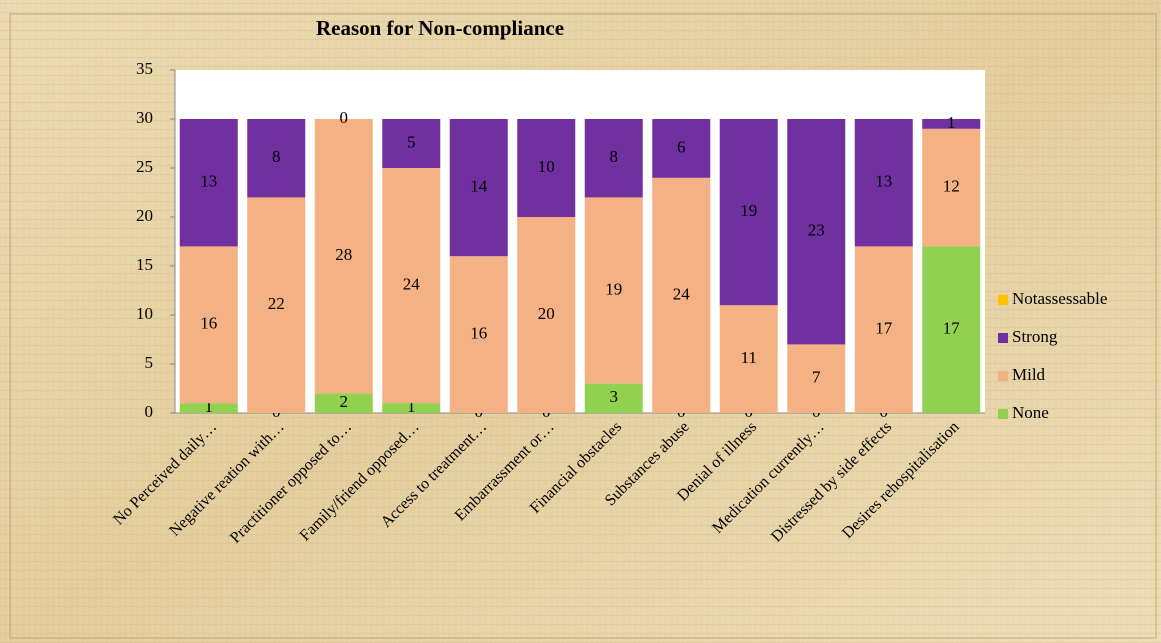 The image size is (1161, 643). What do you see at coordinates (344, 117) in the screenshot?
I see `data-label: 0` at bounding box center [344, 117].